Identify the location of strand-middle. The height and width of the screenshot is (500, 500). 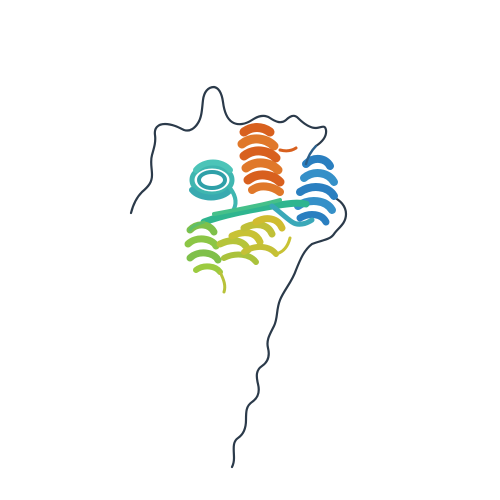
(257, 212).